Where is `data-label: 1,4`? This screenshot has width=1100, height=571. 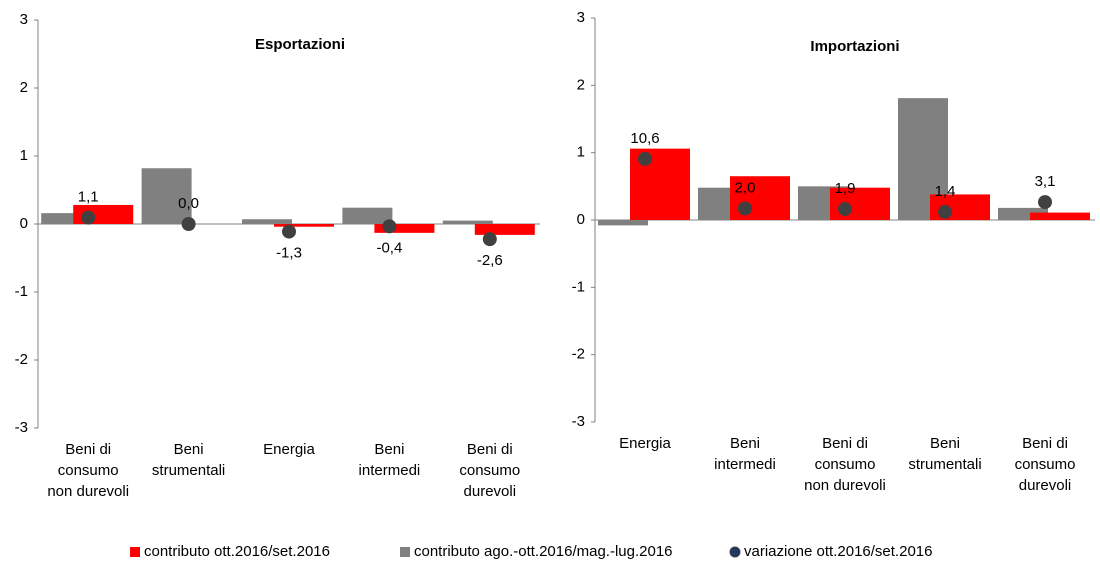 data-label: 1,4 is located at coordinates (945, 191).